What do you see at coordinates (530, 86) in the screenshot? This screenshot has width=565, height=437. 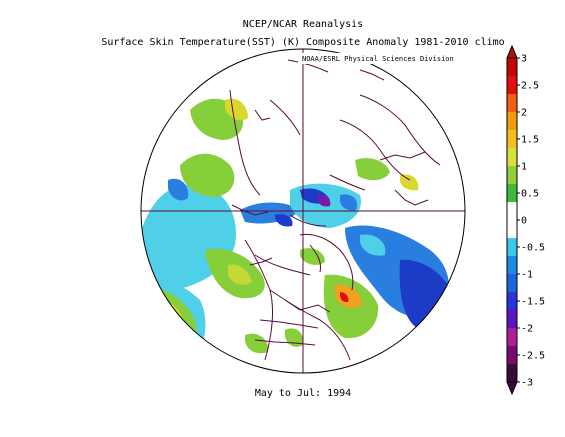 I see `colorbar-label: 2.5` at bounding box center [530, 86].